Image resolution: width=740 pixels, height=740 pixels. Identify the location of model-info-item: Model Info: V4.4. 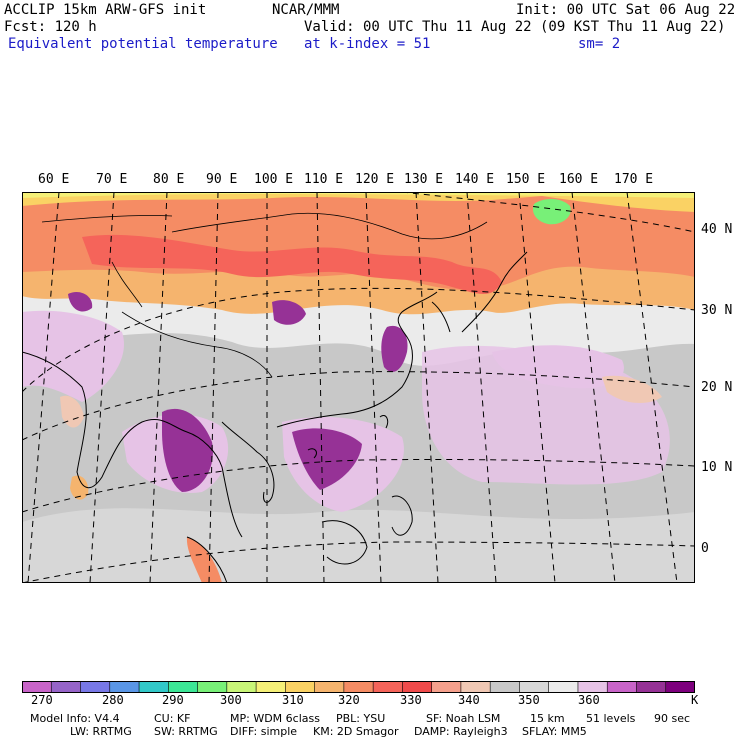
(75, 718).